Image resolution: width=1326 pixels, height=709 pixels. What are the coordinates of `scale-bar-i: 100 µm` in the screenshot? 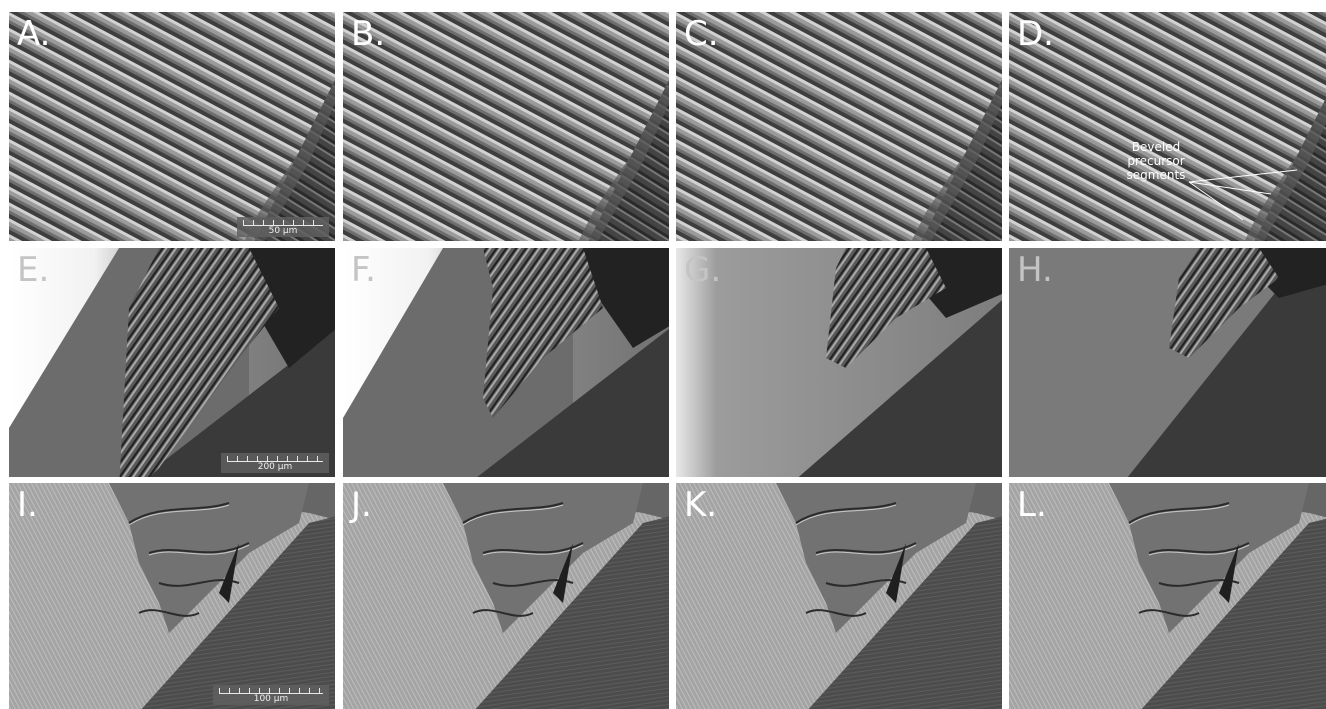 It's located at (271, 695).